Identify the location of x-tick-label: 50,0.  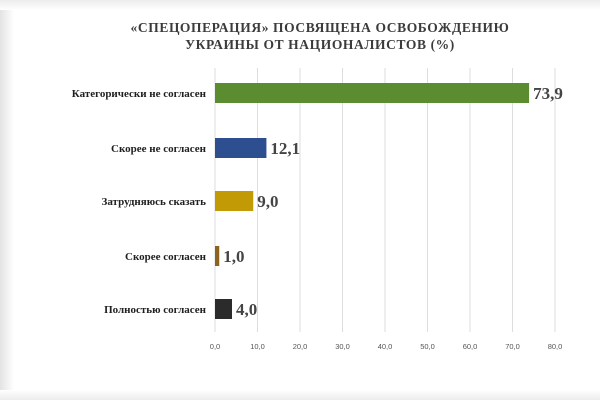
(427, 346).